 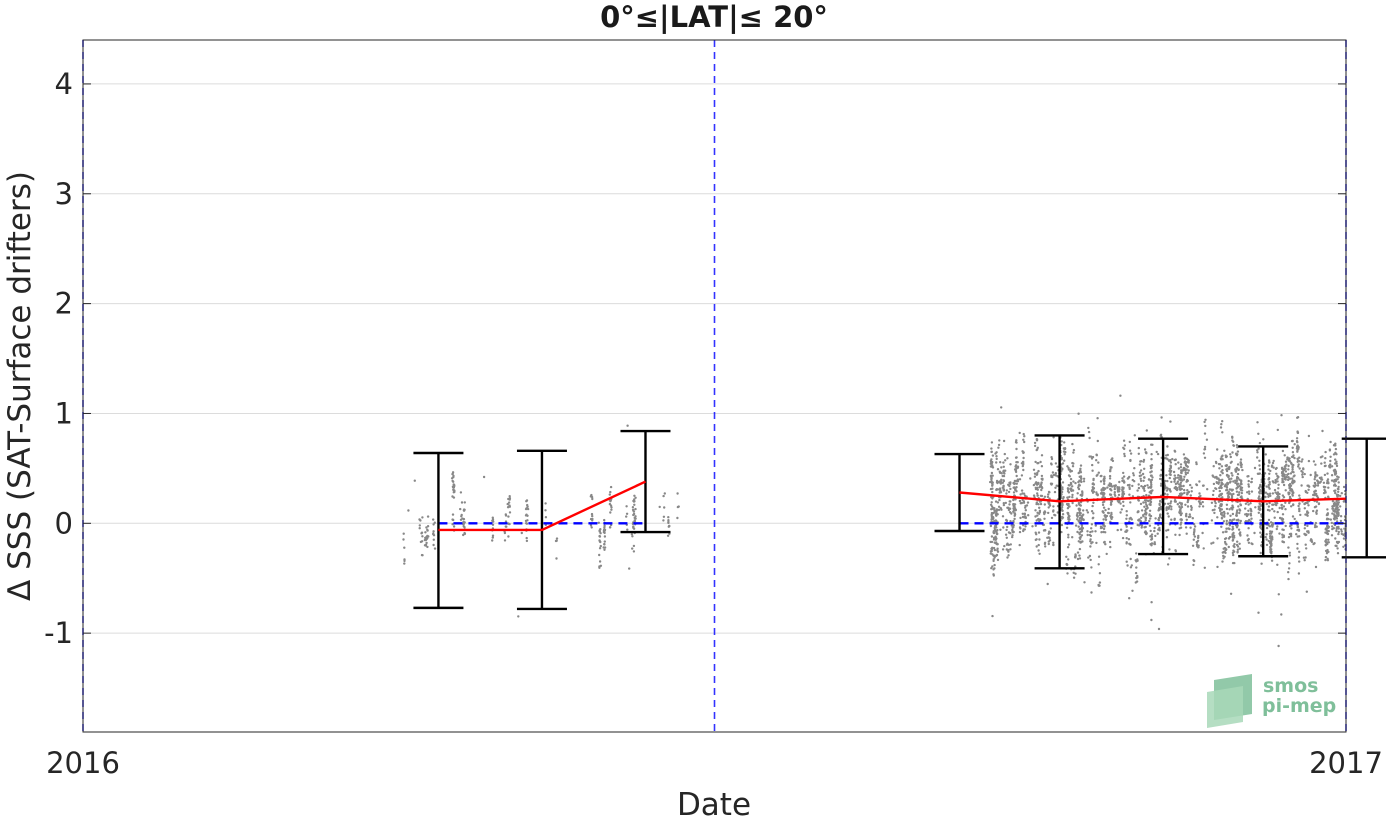 I want to click on x-axis-label: Date, so click(x=714, y=802).